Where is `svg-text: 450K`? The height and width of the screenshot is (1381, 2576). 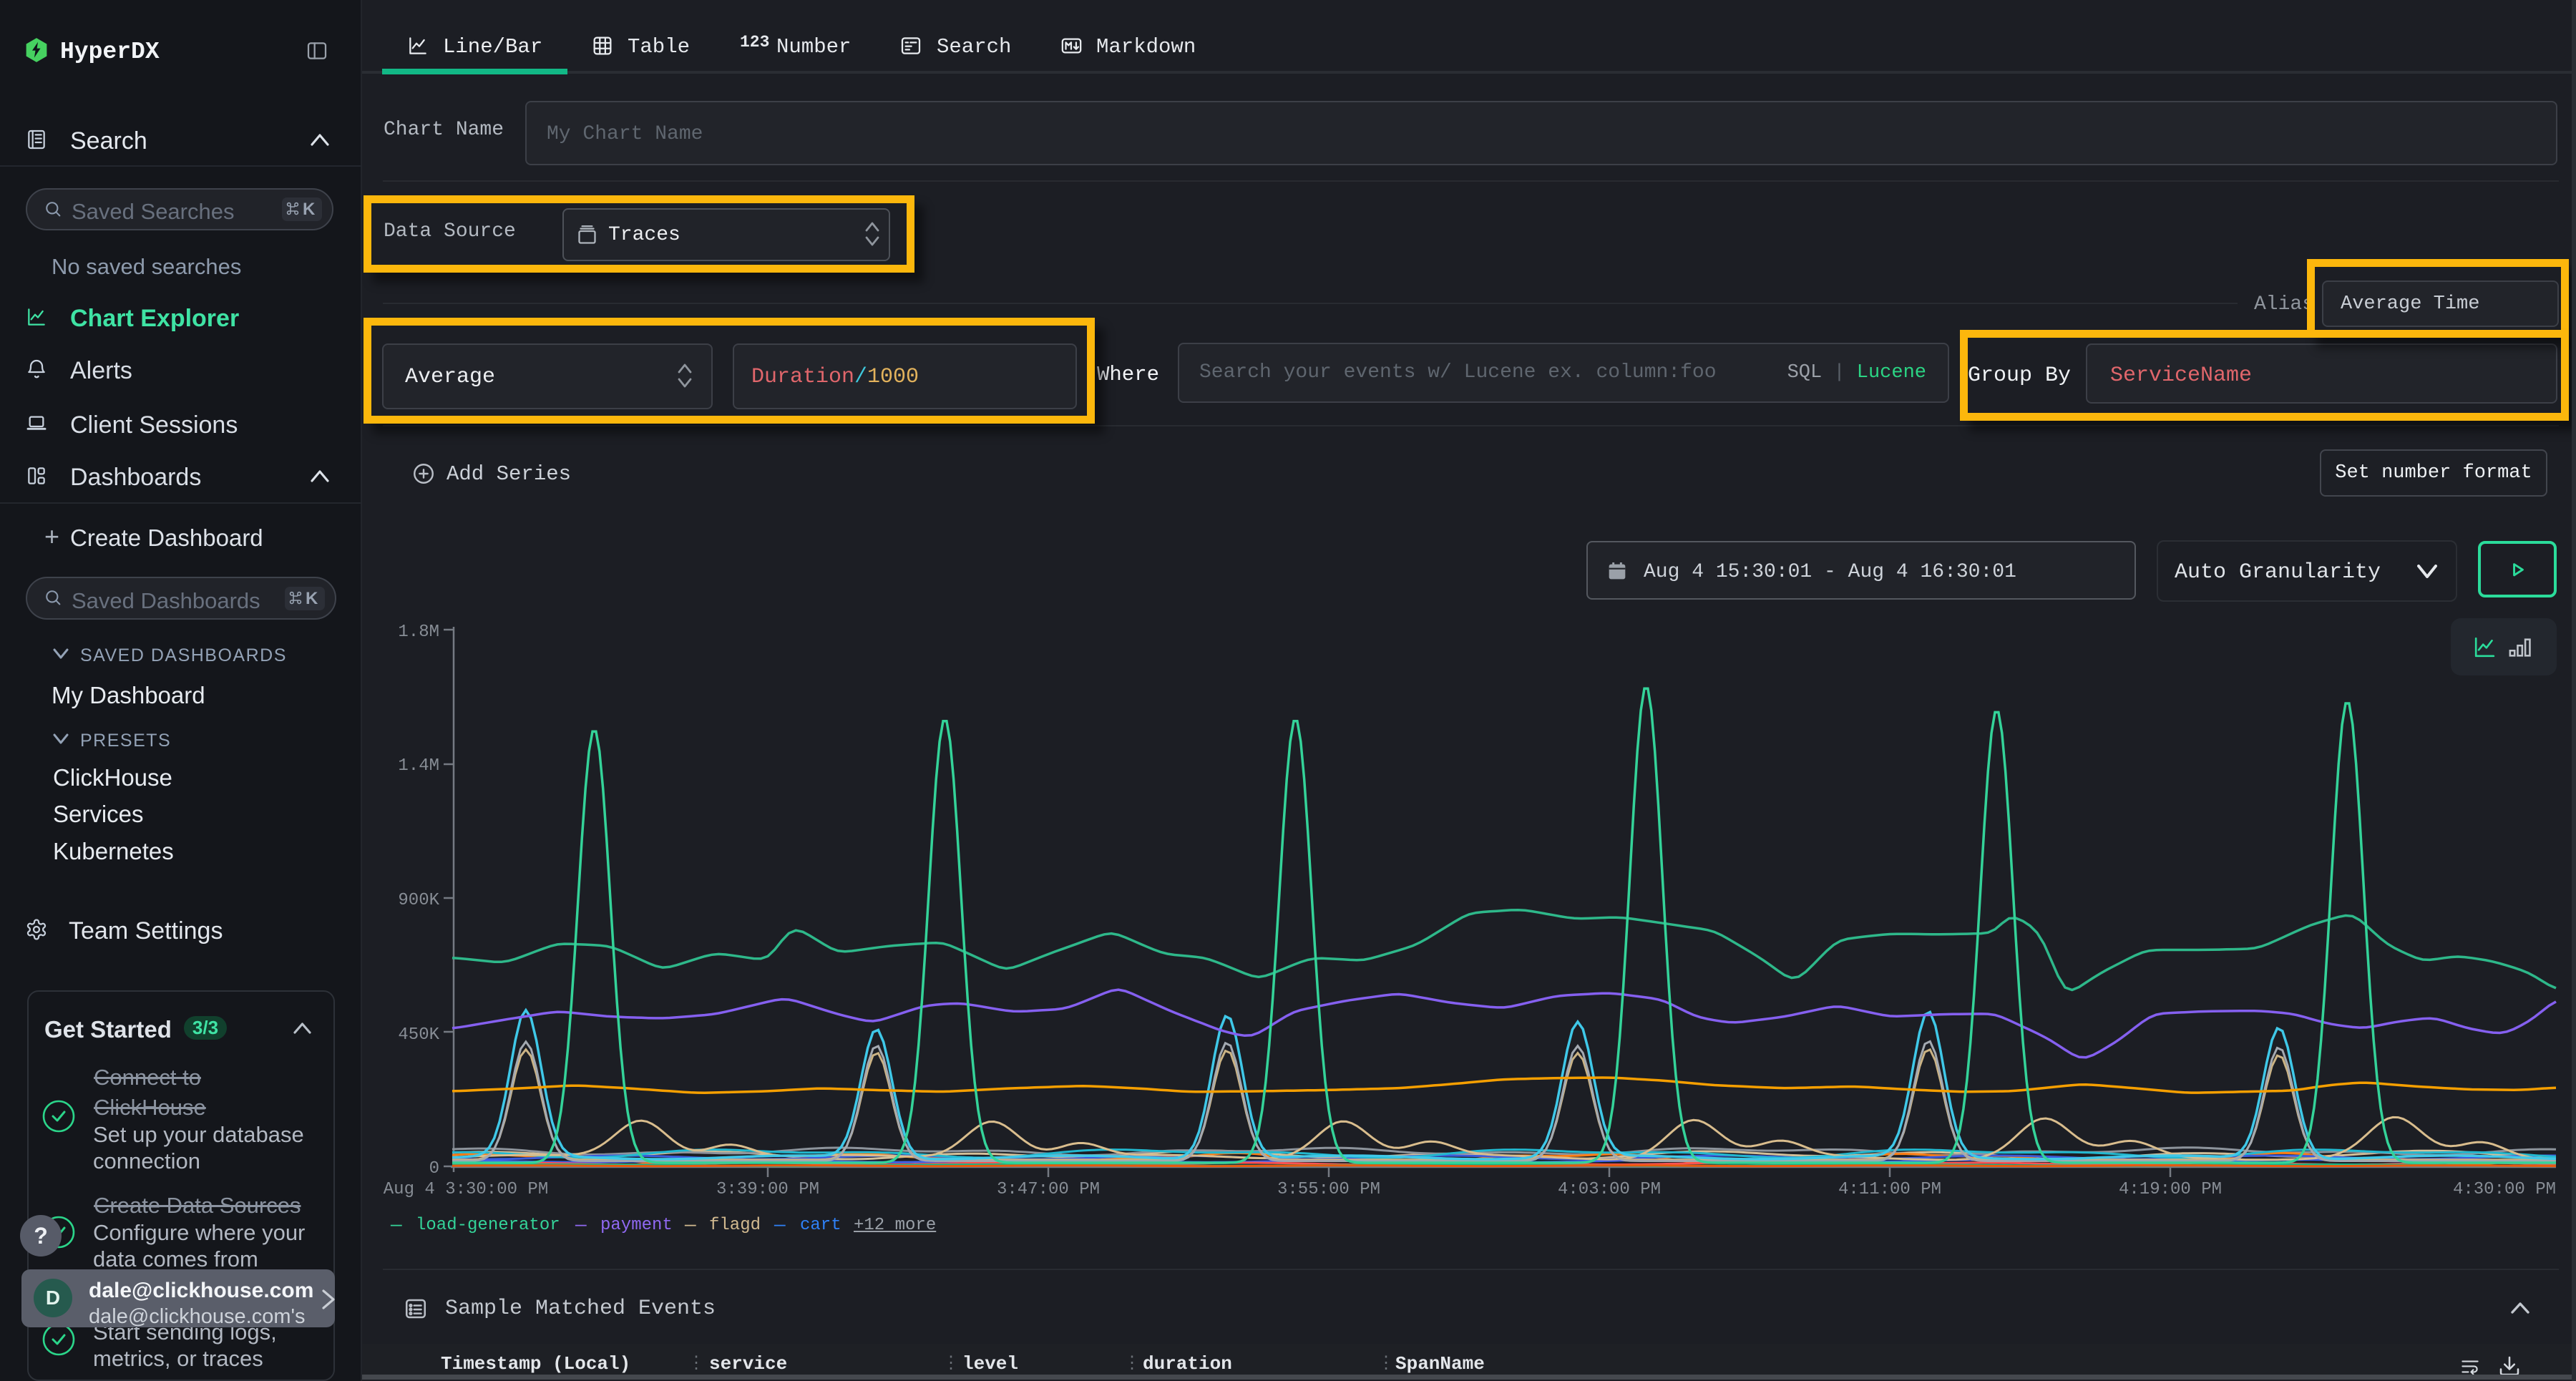 svg-text: 450K is located at coordinates (418, 1035).